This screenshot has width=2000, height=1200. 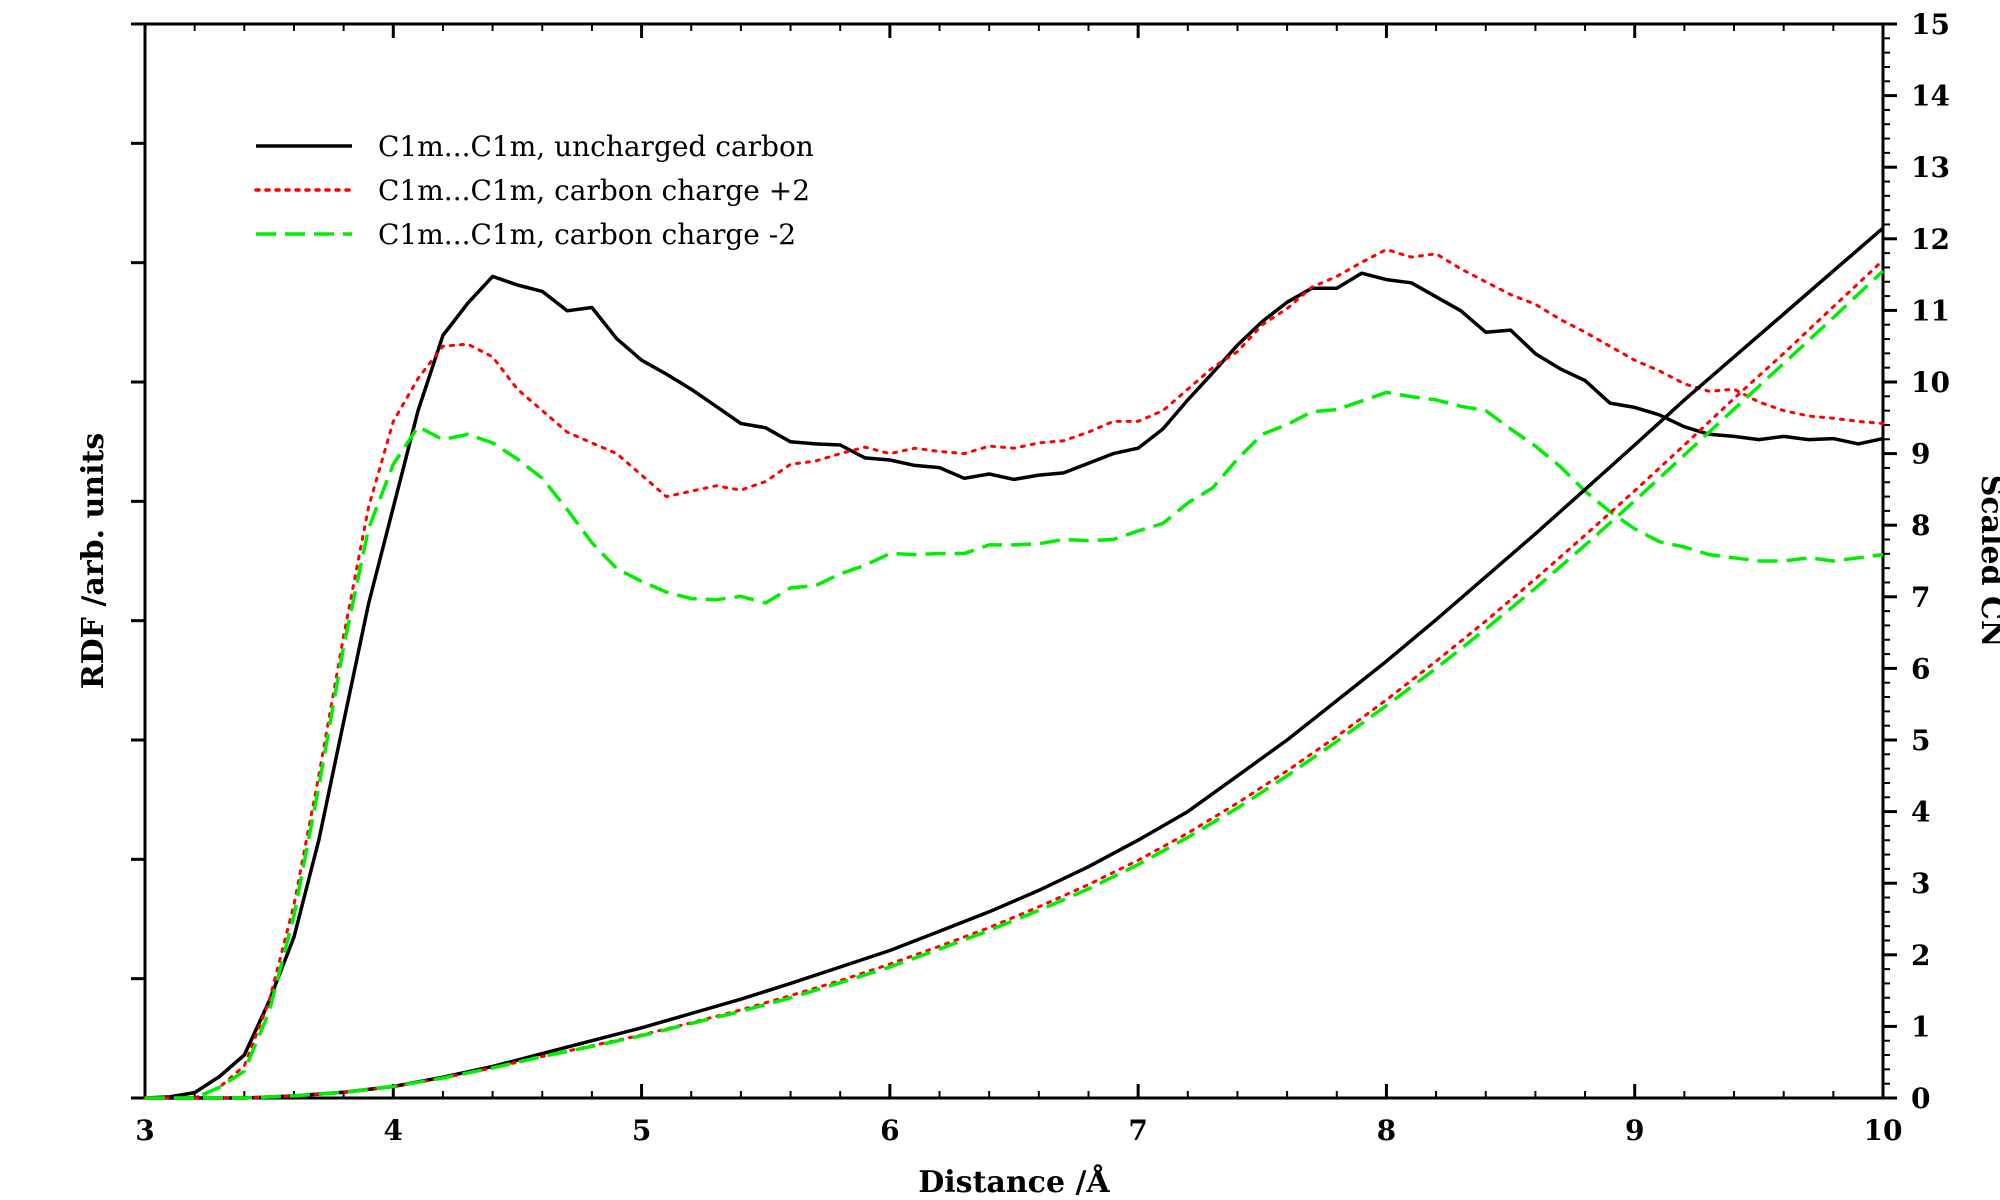 I want to click on right-tick-label: 6, so click(x=1920, y=668).